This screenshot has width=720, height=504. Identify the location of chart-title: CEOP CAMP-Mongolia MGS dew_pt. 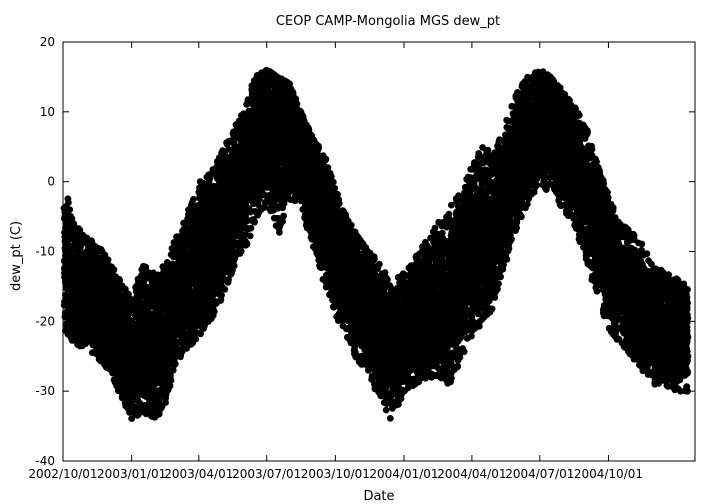
(388, 21).